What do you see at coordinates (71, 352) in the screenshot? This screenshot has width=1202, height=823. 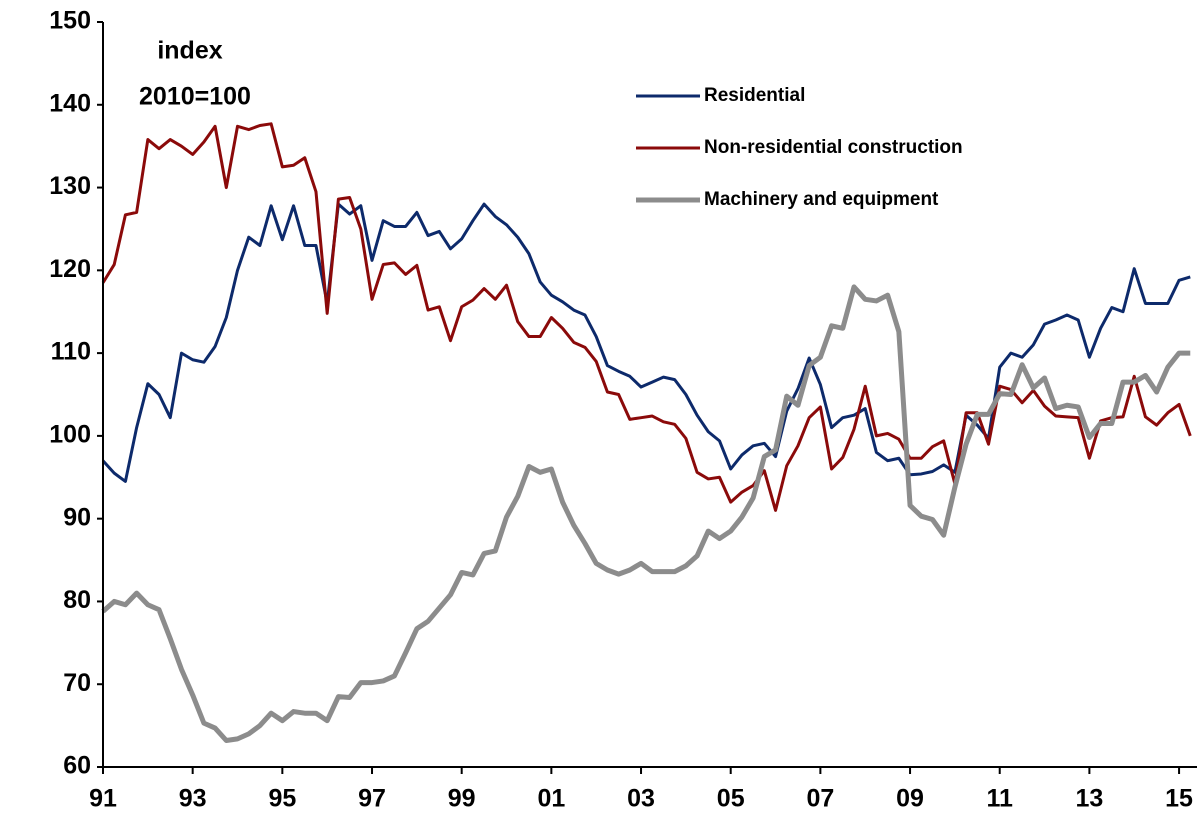 I see `y-tick-label: 110` at bounding box center [71, 352].